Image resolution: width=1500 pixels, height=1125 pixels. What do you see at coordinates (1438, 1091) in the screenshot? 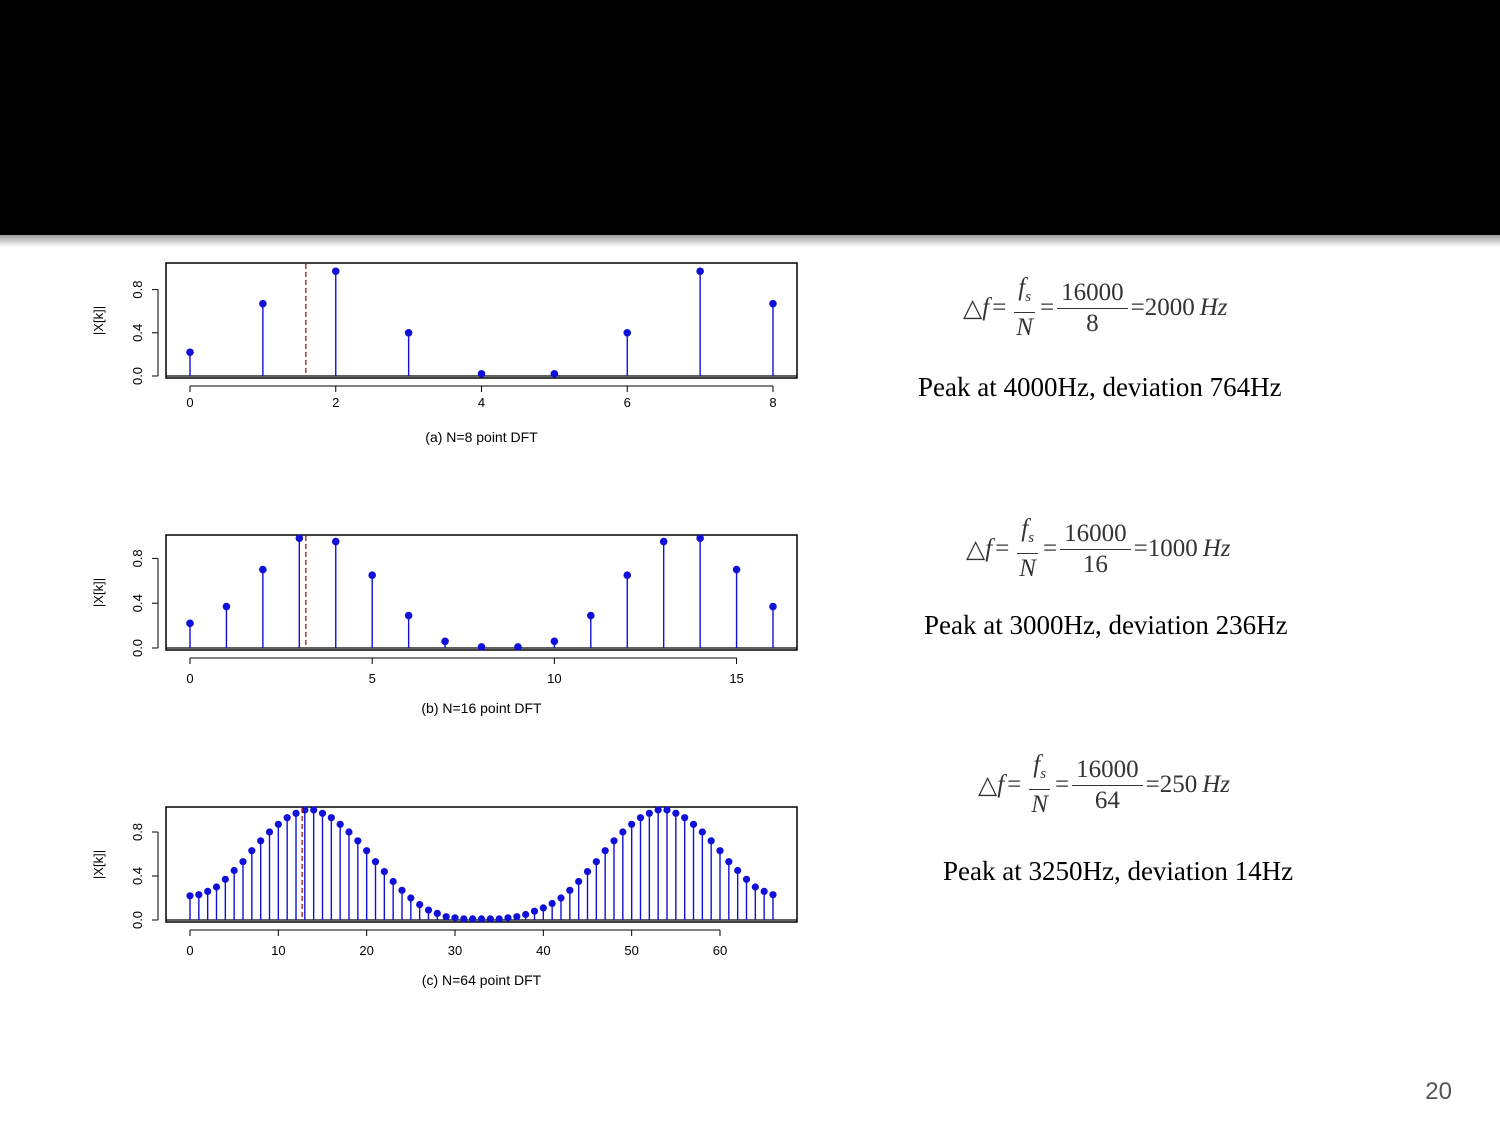
I see `page-number: 20` at bounding box center [1438, 1091].